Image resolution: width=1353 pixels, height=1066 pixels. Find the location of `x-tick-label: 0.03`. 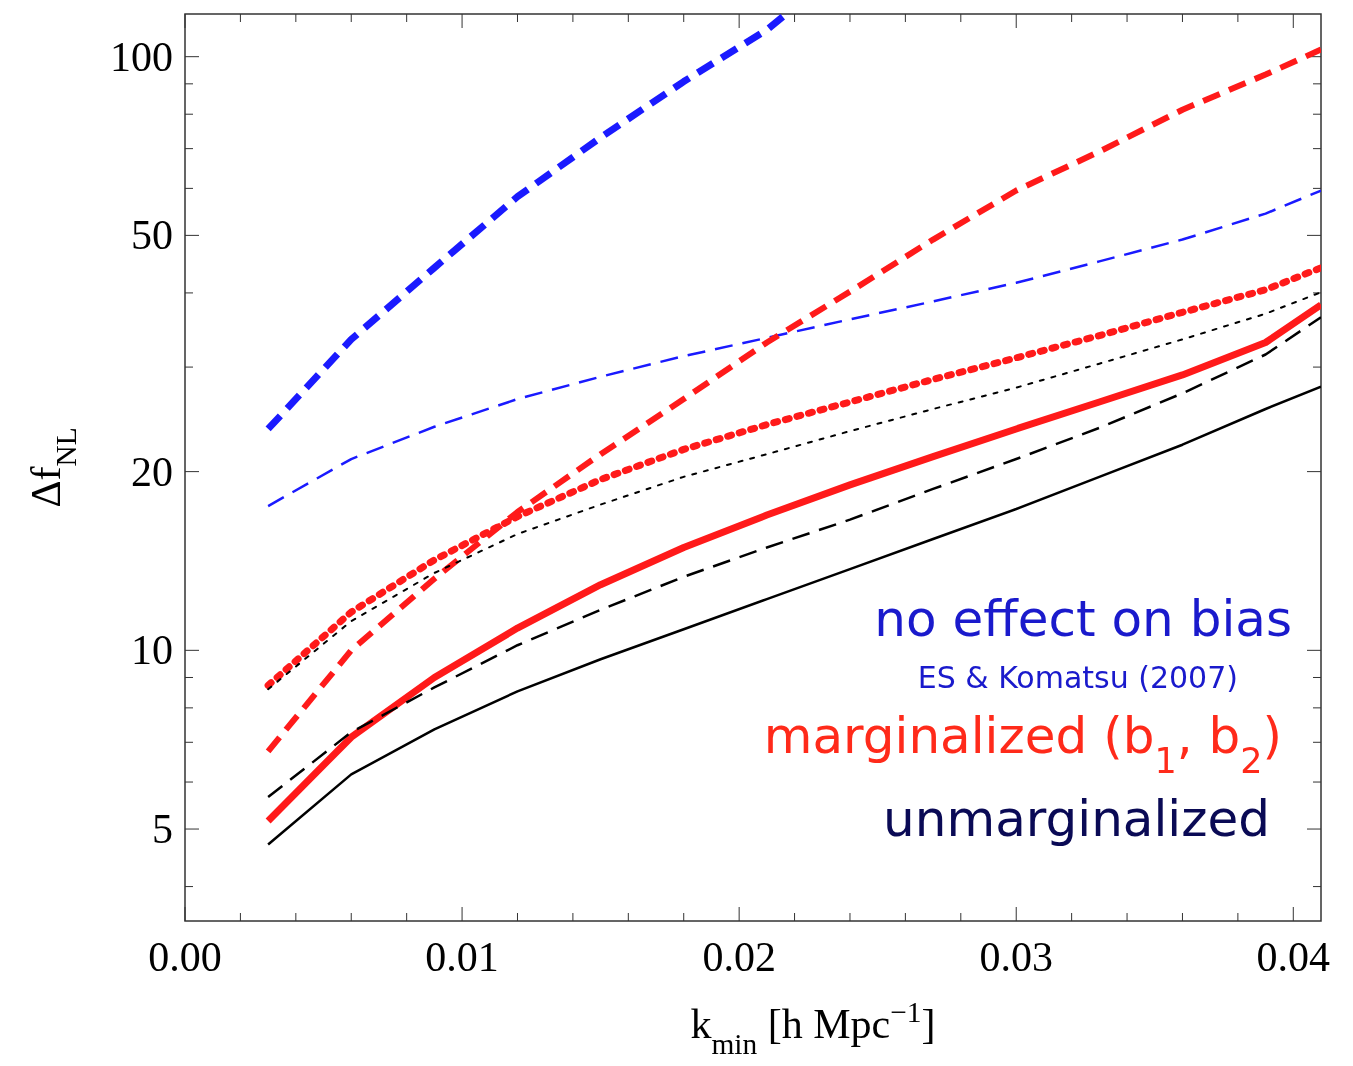

x-tick-label: 0.03 is located at coordinates (1016, 957).